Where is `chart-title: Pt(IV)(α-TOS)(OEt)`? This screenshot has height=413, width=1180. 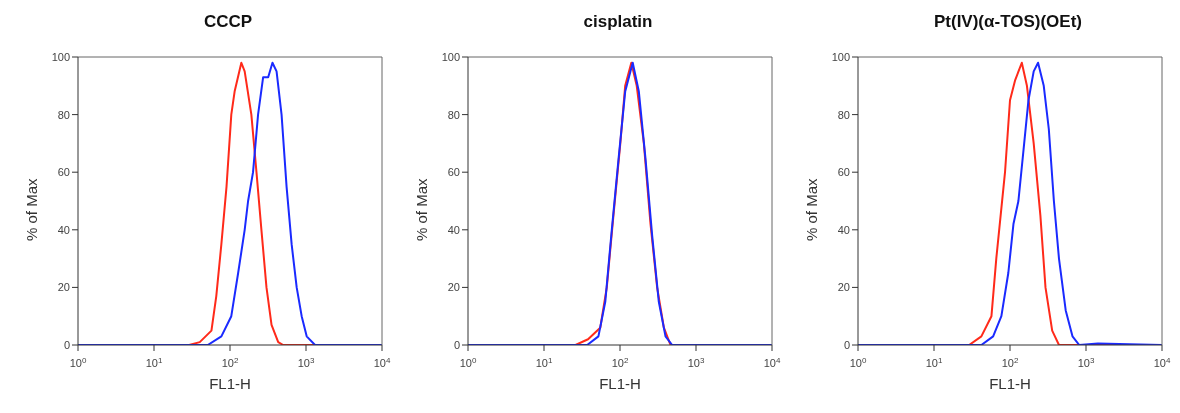 chart-title: Pt(IV)(α-TOS)(OEt) is located at coordinates (1008, 22).